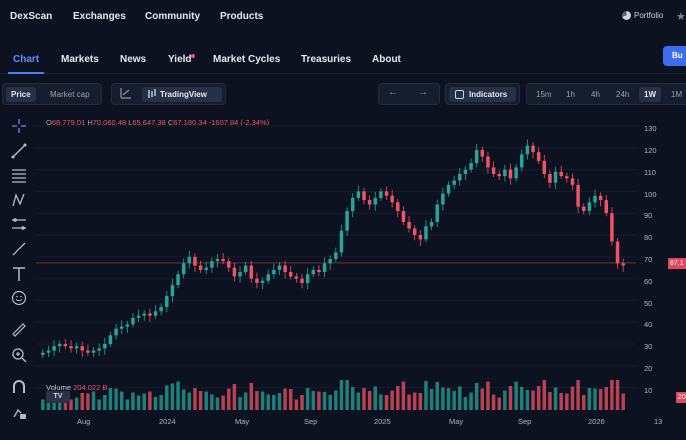 The width and height of the screenshot is (686, 440). I want to click on interval-1h: 1h, so click(570, 94).